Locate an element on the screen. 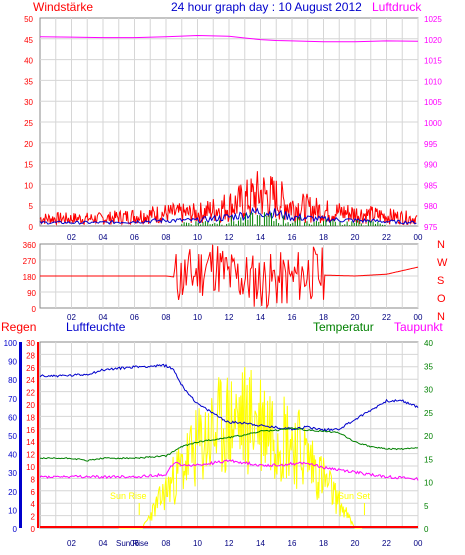  humidity-tick-label: 4 is located at coordinates (33, 504).